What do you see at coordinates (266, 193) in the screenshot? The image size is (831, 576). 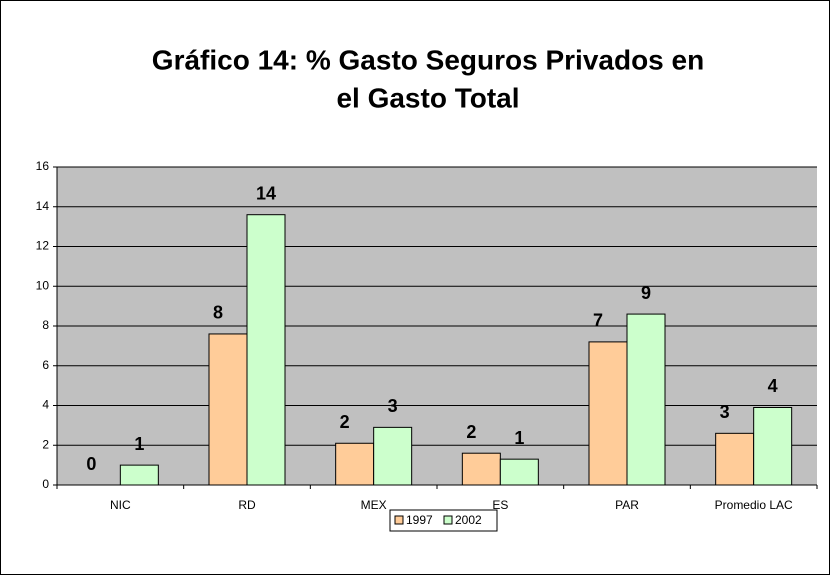 I see `value-label: 14` at bounding box center [266, 193].